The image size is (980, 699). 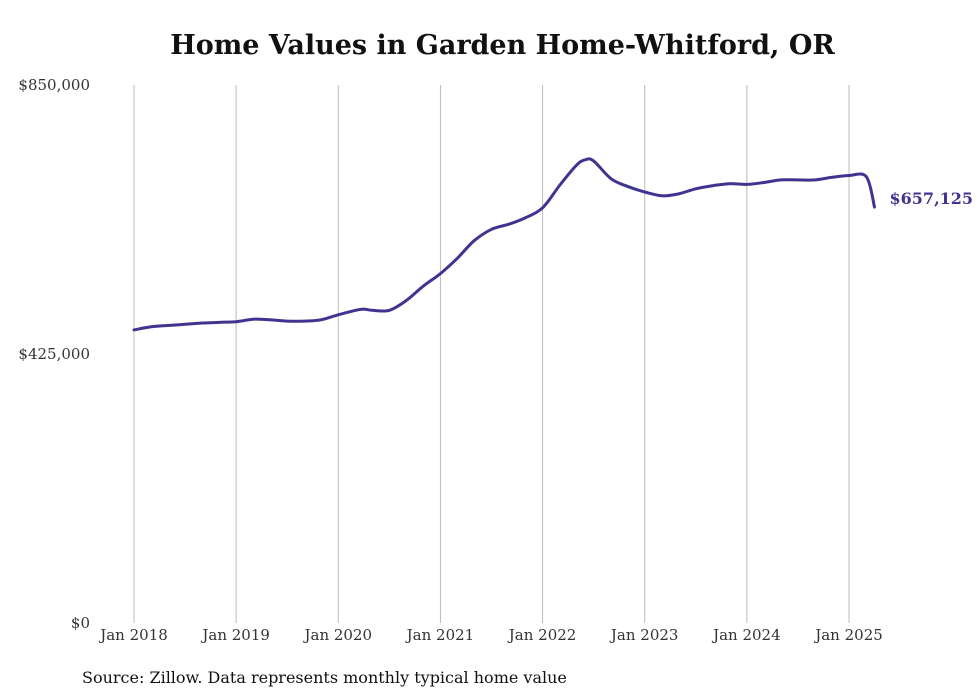 I want to click on x-tick-label: Jan 2023, so click(x=644, y=635).